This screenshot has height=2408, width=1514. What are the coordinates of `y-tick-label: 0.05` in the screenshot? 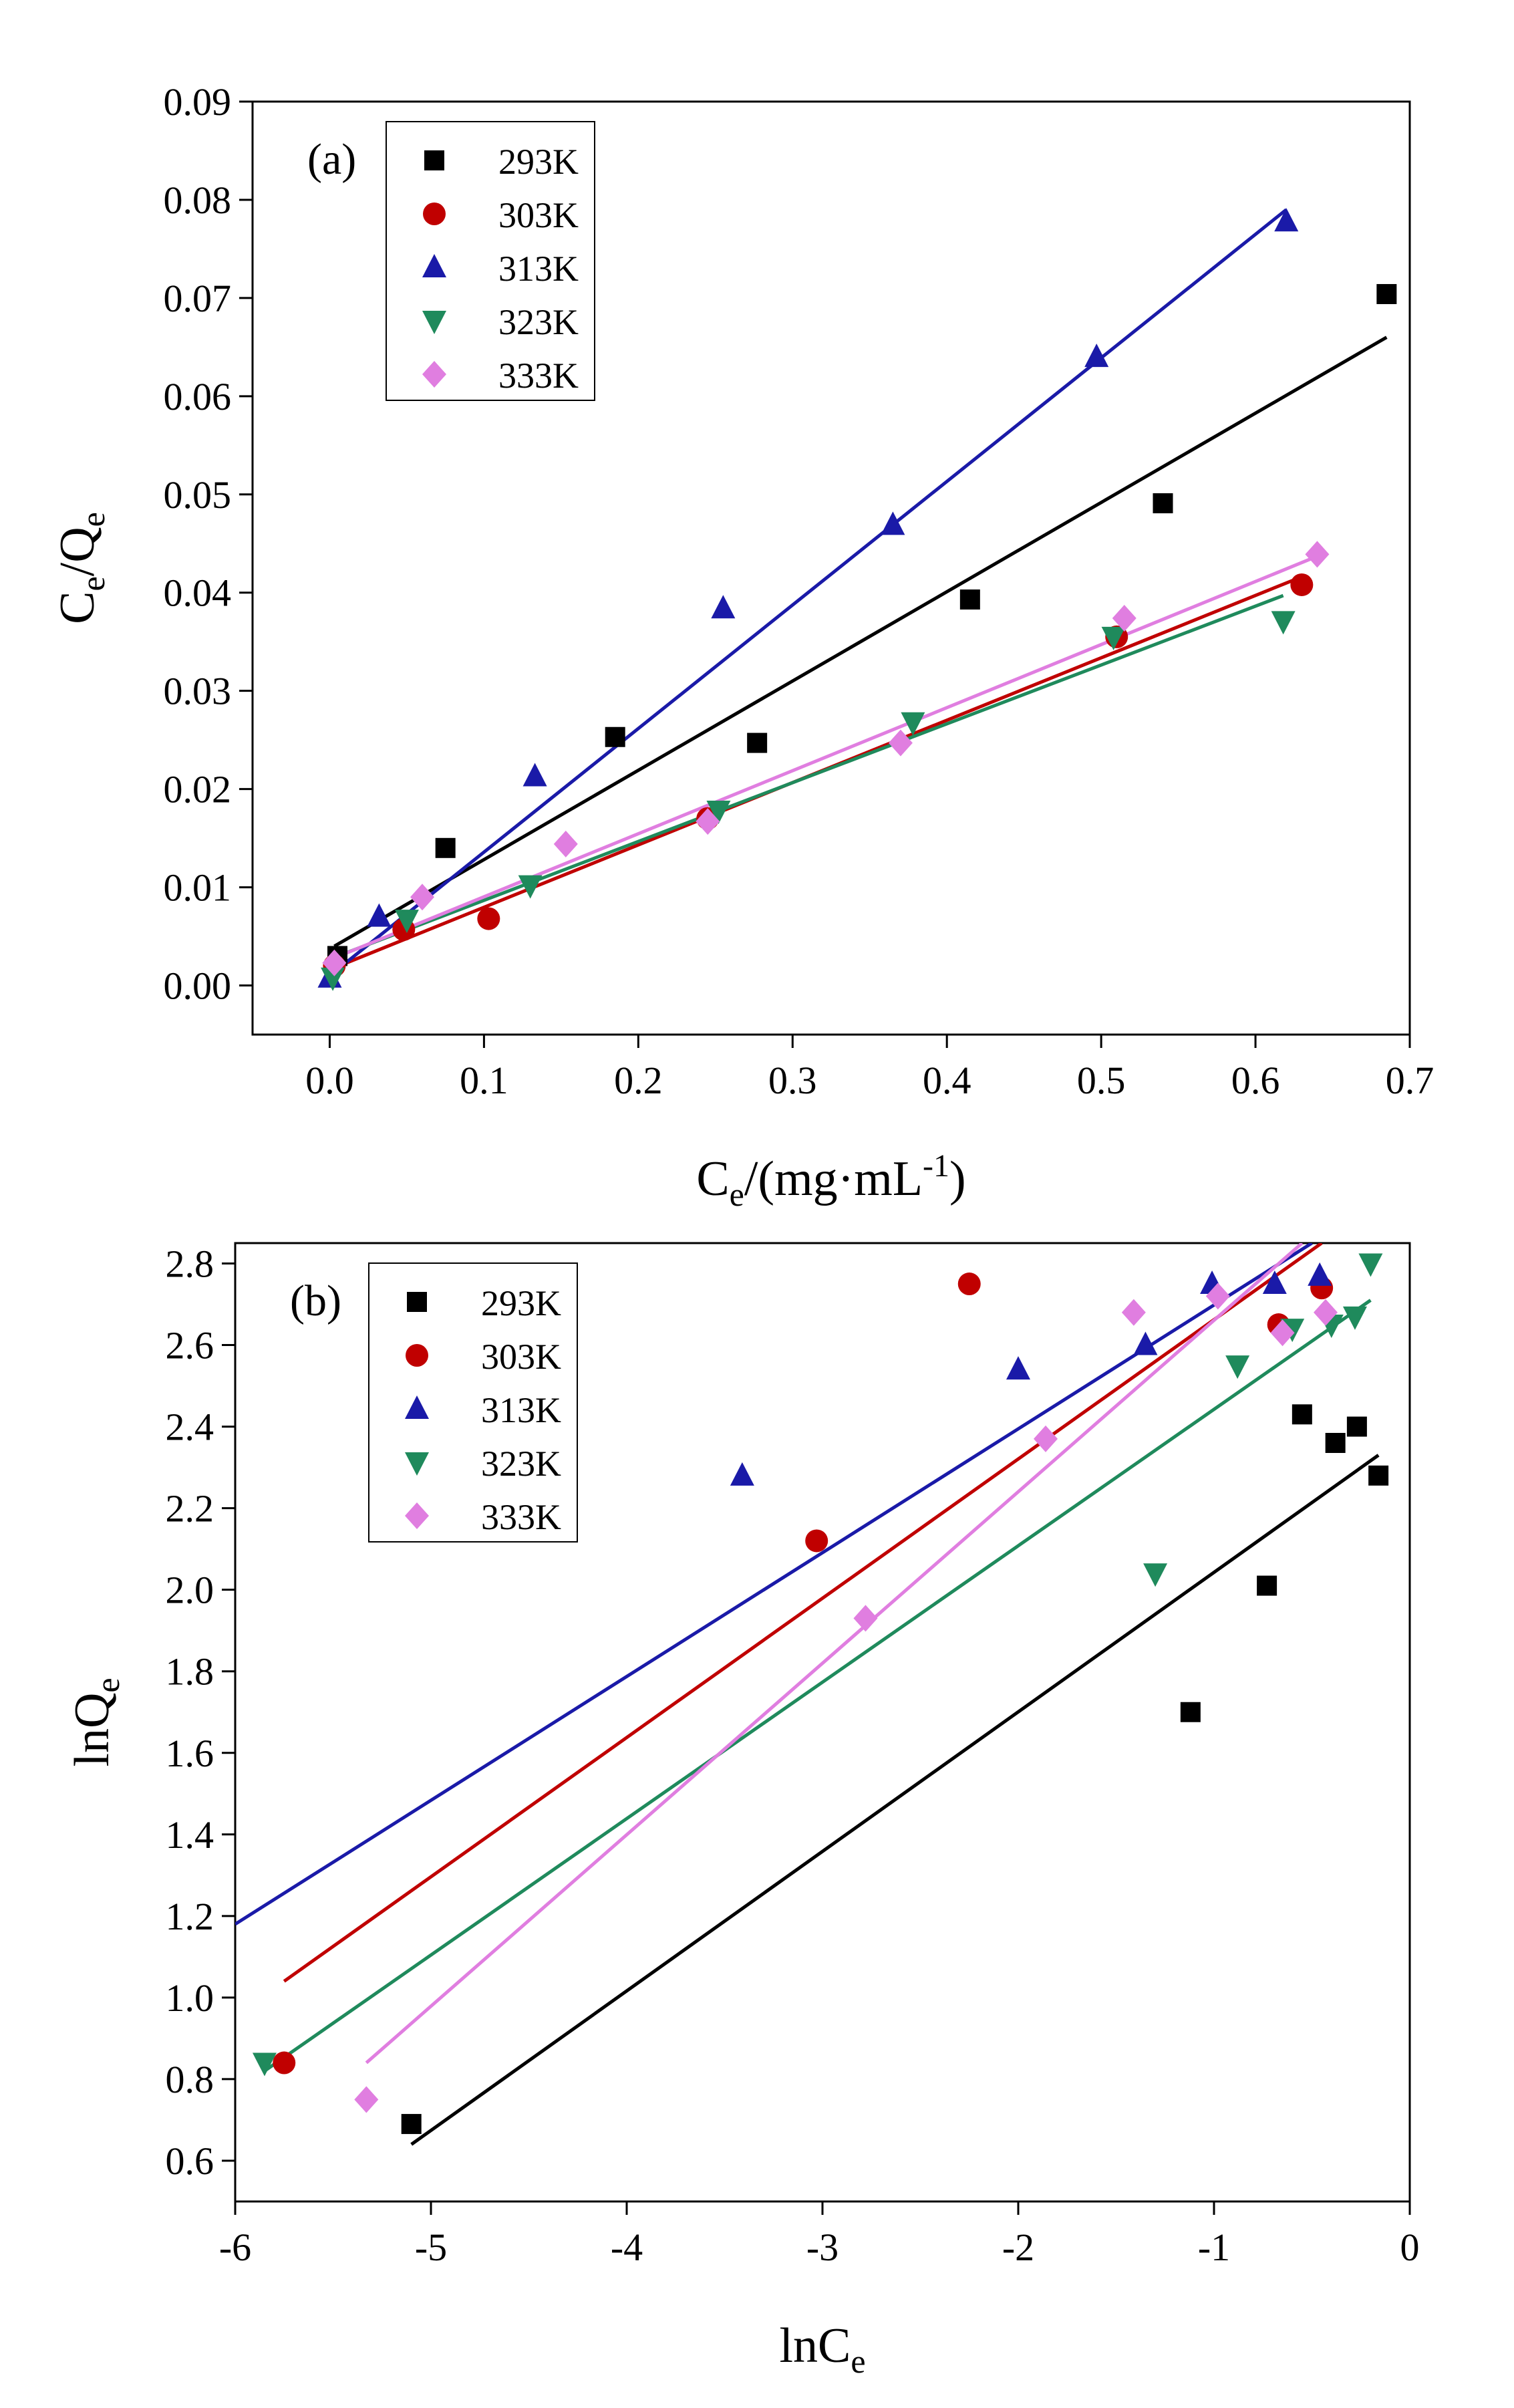 It's located at (198, 495).